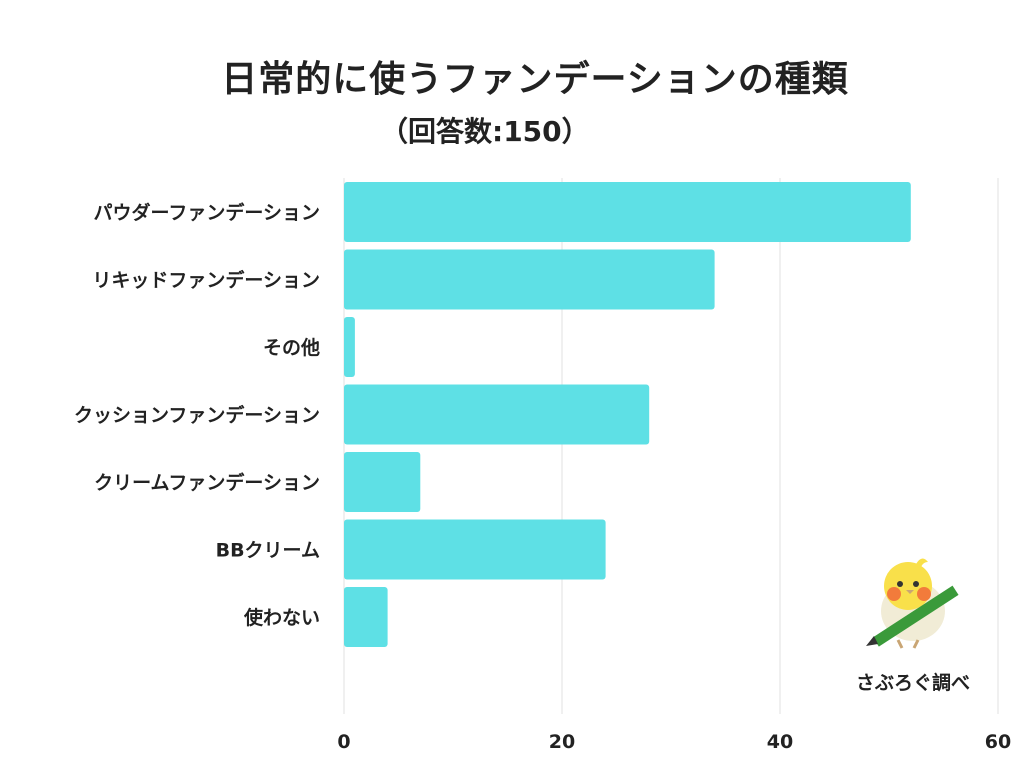 This screenshot has height=768, width=1024. Describe the element at coordinates (268, 551) in the screenshot. I see `category-label: BBクリーム` at that location.